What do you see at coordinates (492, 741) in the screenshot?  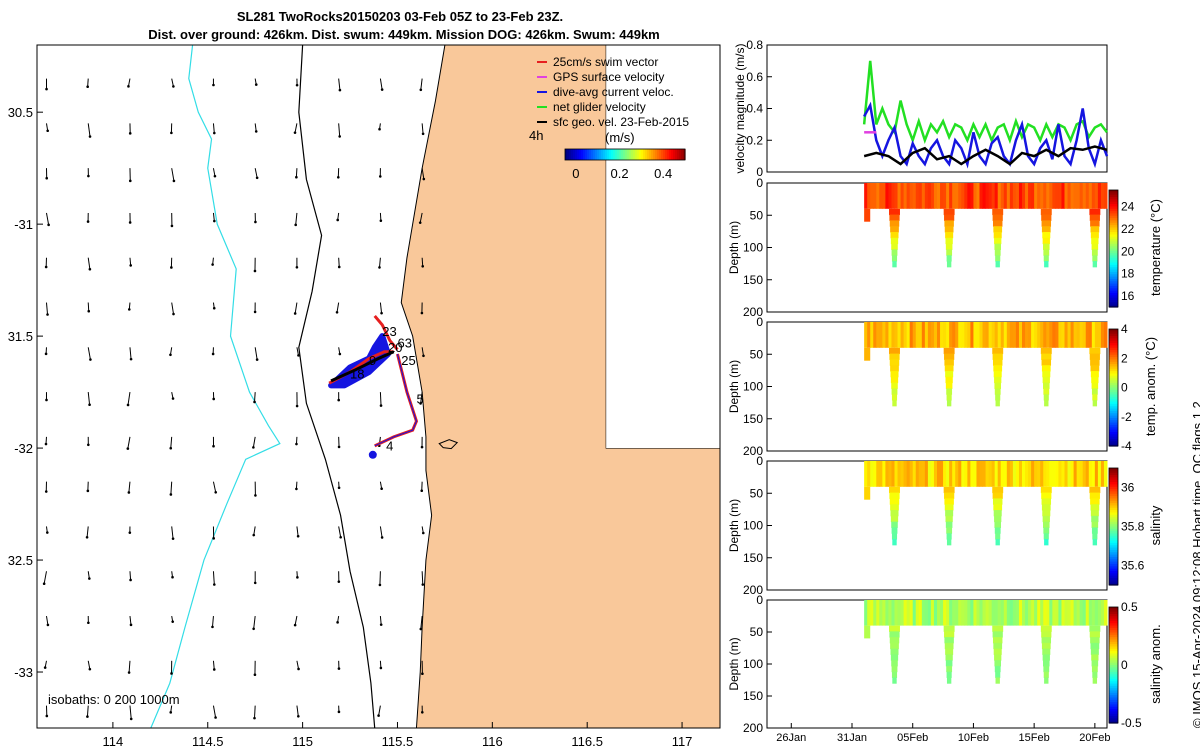 I see `map-x-tick-label: 116` at bounding box center [492, 741].